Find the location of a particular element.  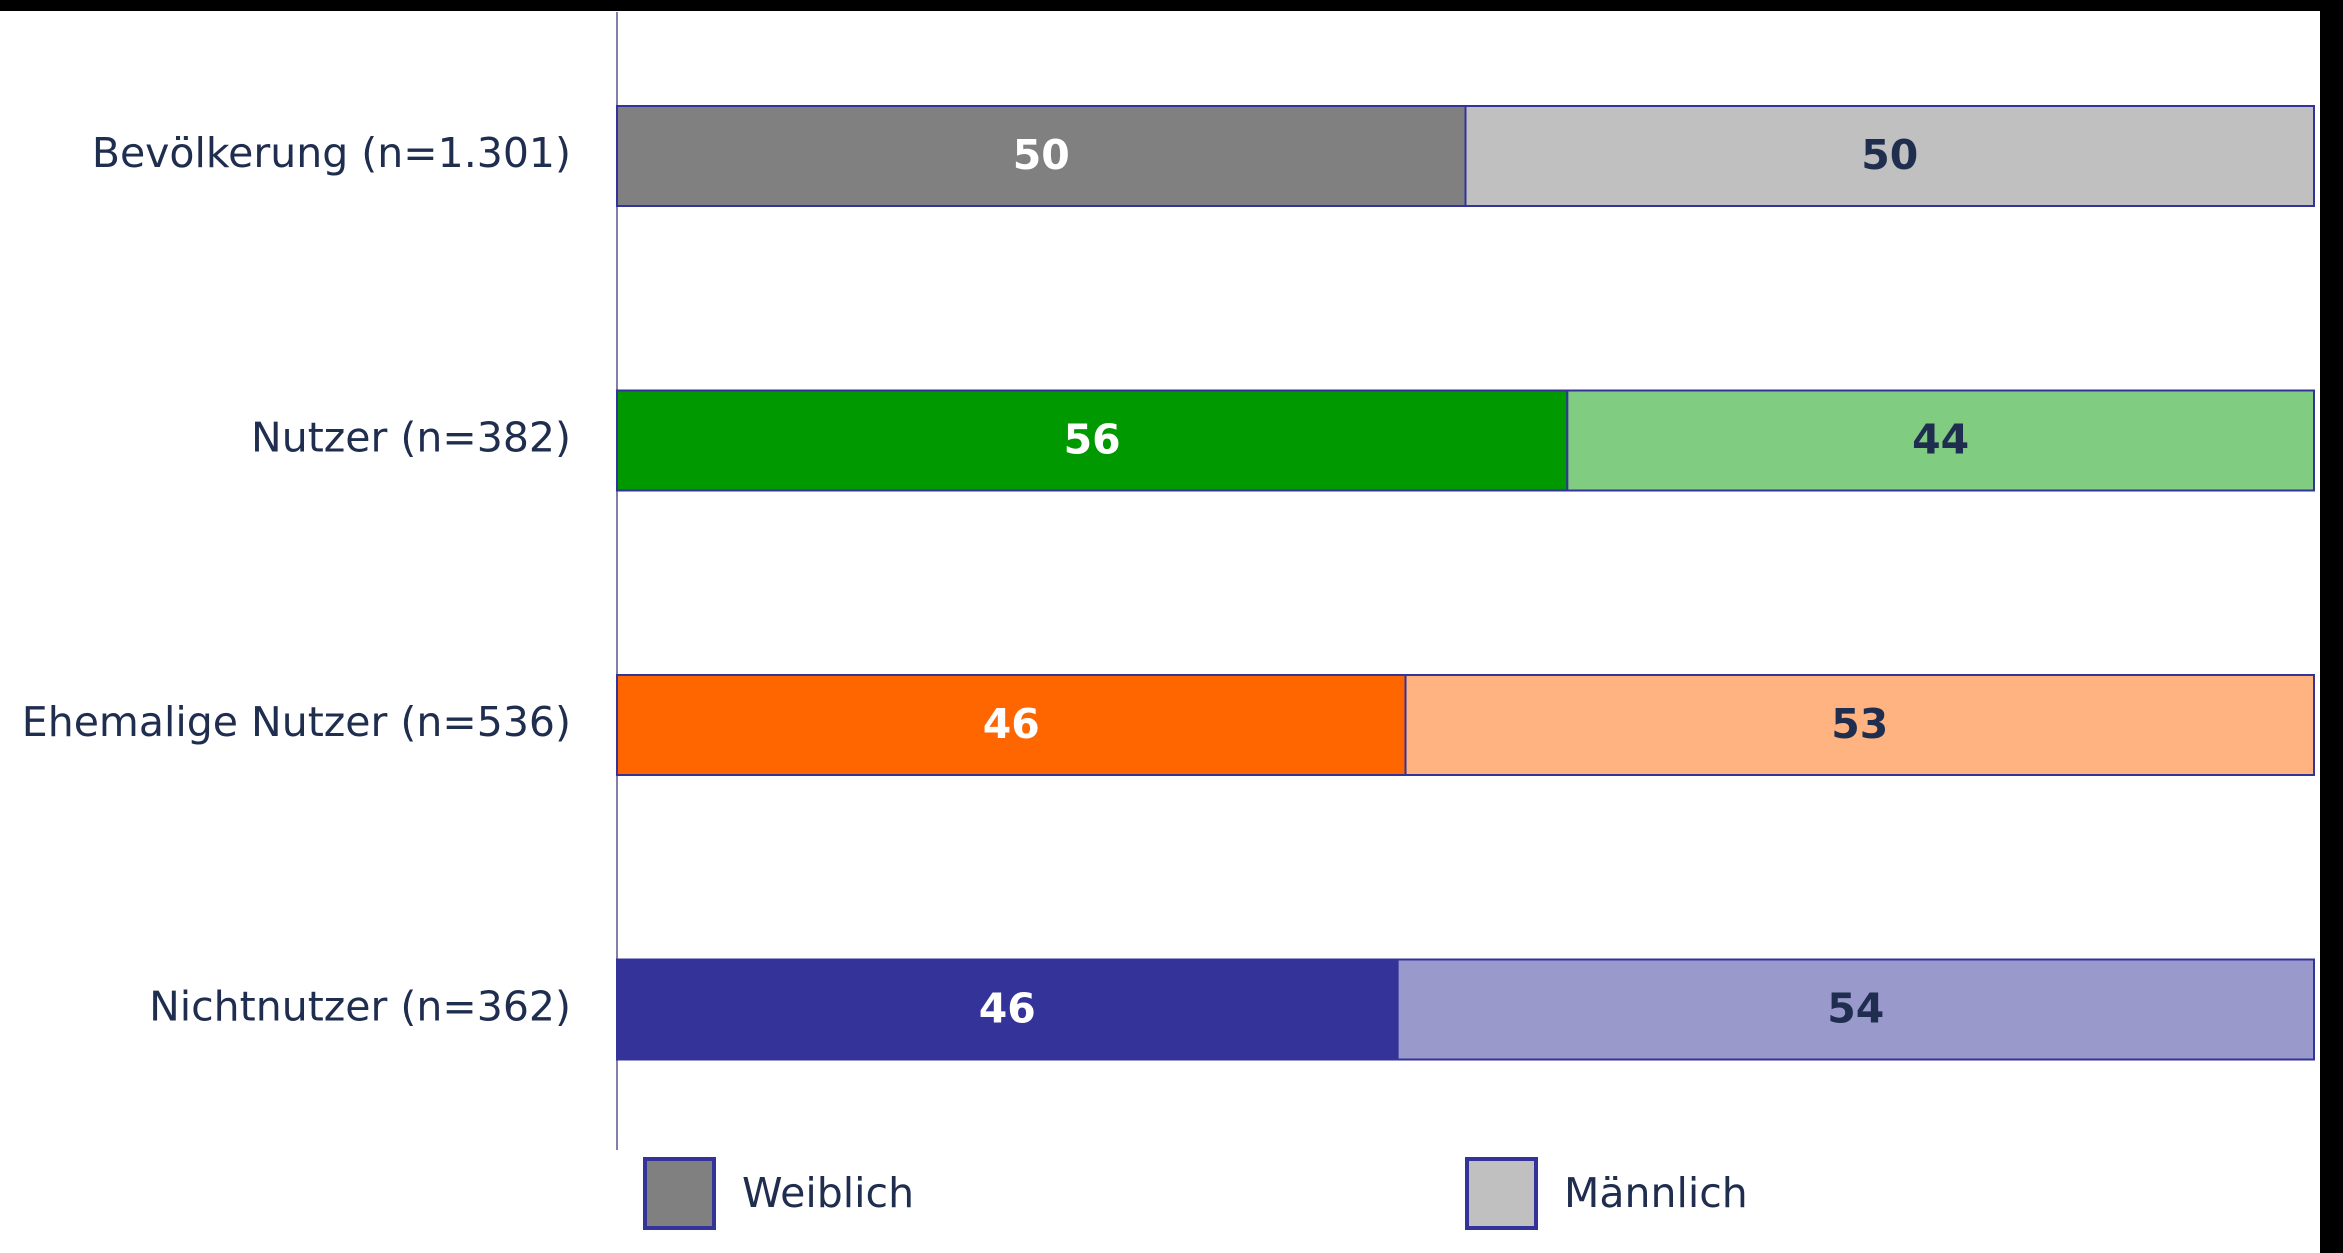

legend-label: Männlich is located at coordinates (1656, 1193).